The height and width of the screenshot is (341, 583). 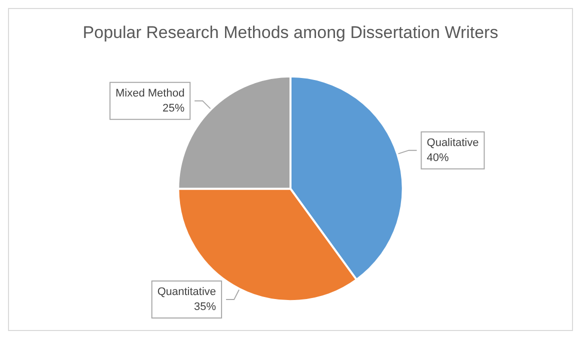 I want to click on data-label: 40%, so click(x=437, y=158).